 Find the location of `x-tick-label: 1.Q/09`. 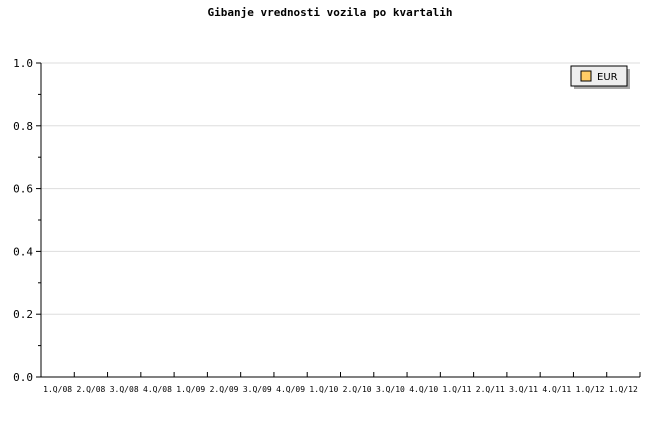

x-tick-label: 1.Q/09 is located at coordinates (190, 389).